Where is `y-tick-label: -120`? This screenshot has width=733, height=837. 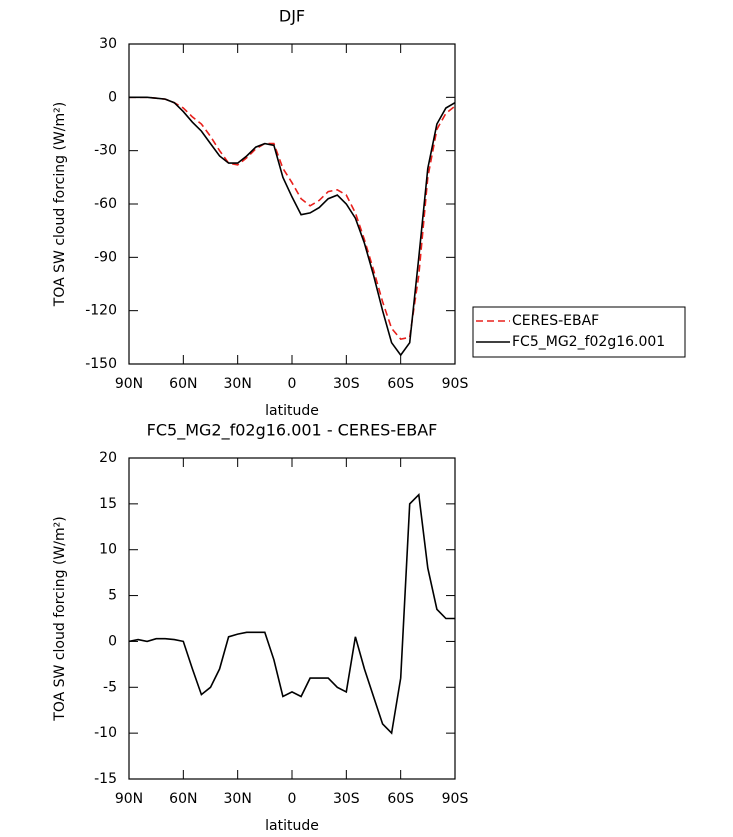 y-tick-label: -120 is located at coordinates (101, 311).